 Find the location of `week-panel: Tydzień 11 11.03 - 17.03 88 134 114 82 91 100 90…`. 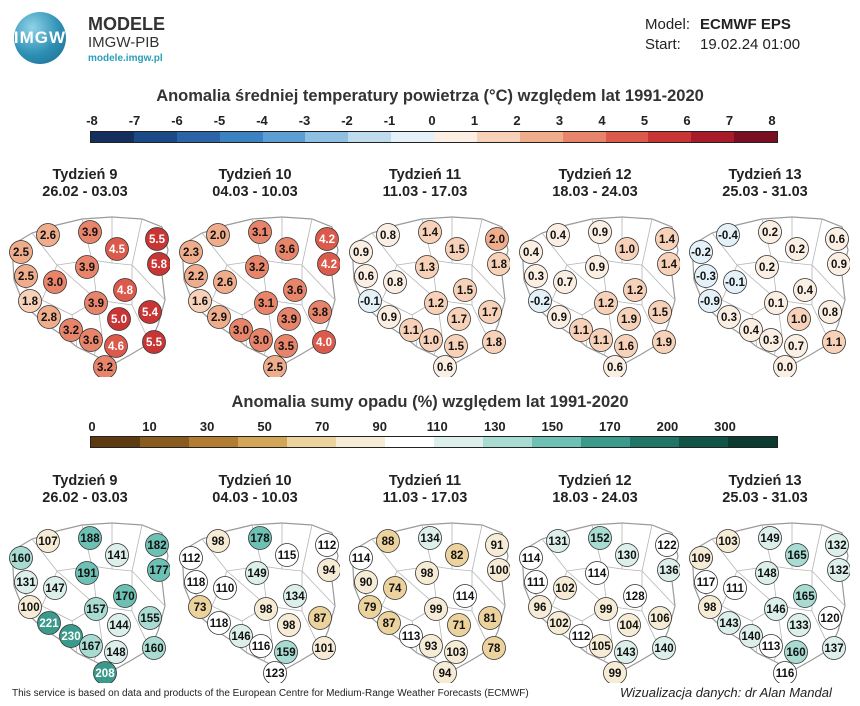

week-panel: Tydzień 11 11.03 - 17.03 88 134 114 82 91 100 90… is located at coordinates (425, 578).